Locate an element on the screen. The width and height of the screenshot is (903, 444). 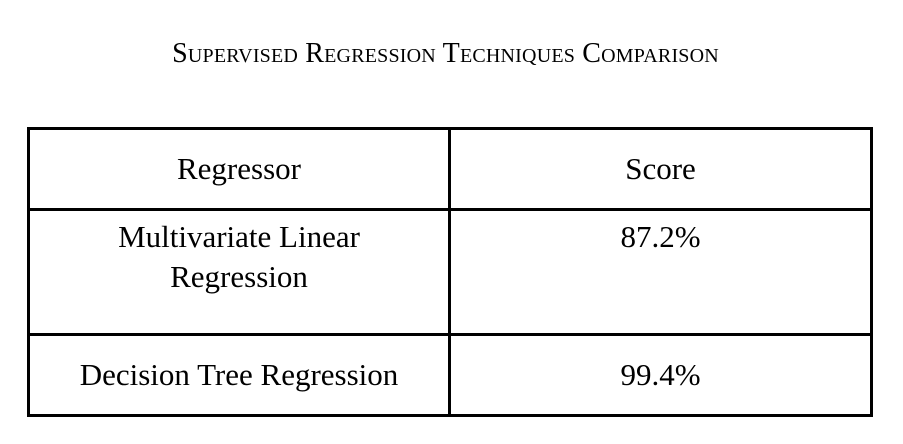
regressor-cell: Decision Tree Regression is located at coordinates (239, 375).